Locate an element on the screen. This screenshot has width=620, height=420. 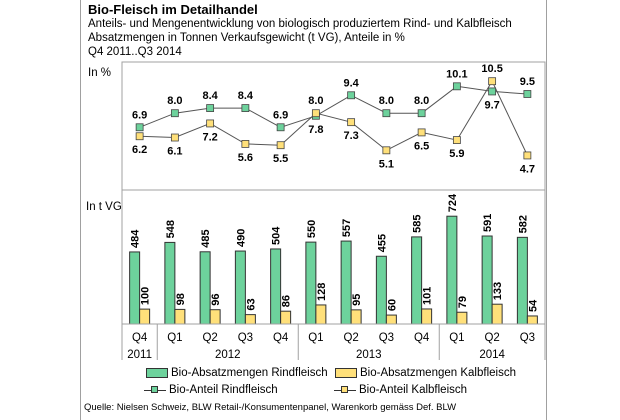
line-data-label: 10.1 is located at coordinates (456, 74).